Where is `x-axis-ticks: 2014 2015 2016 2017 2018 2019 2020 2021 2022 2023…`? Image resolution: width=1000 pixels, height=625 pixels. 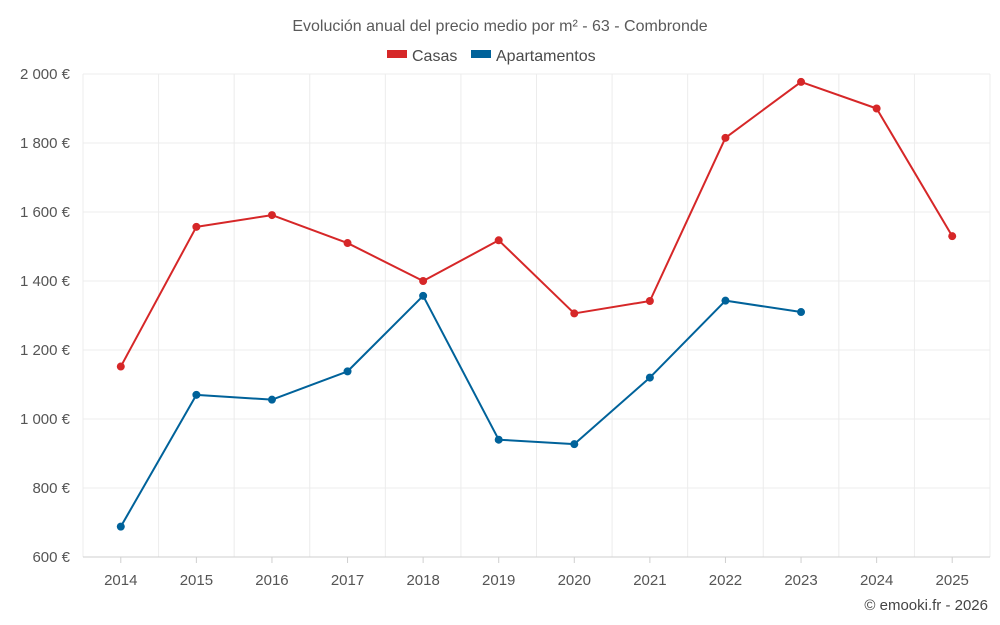
x-axis-ticks: 2014 2015 2016 2017 2018 2019 2020 2021 2022 2023… is located at coordinates (536, 573).